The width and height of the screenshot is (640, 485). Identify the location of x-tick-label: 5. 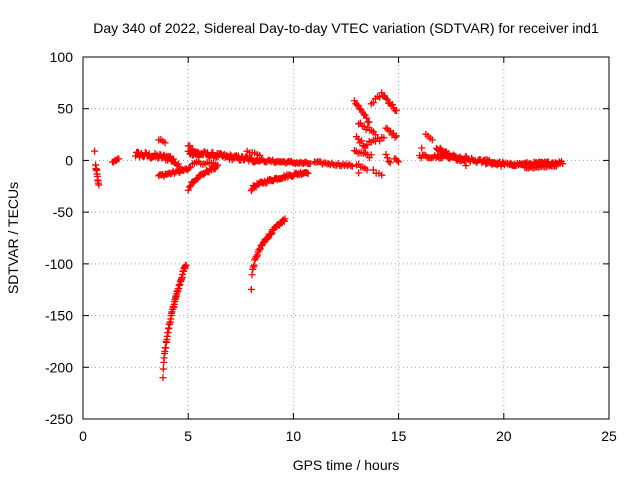
(188, 436).